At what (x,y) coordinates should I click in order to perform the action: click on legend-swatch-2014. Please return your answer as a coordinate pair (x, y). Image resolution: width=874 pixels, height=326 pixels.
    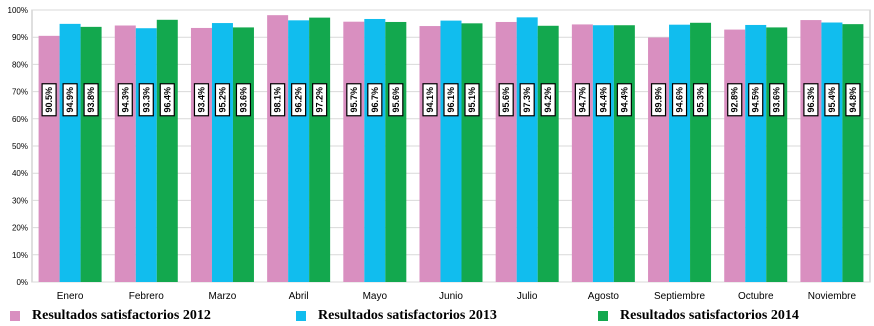
    Looking at the image, I should click on (603, 316).